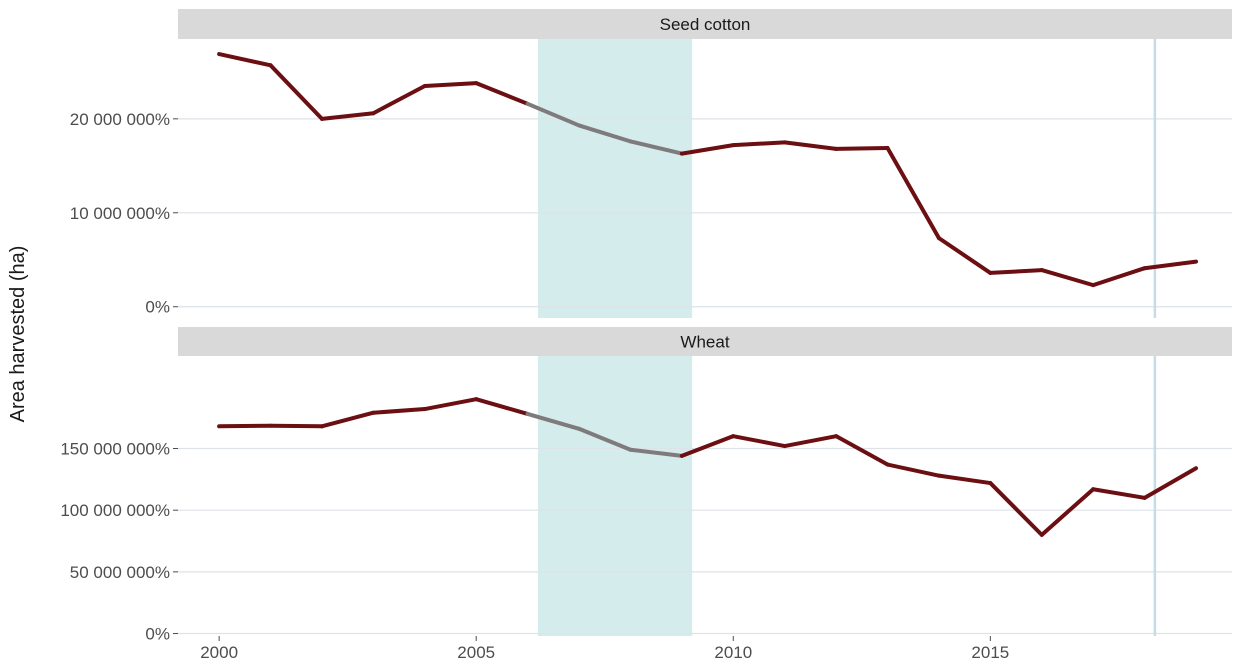 Image resolution: width=1236 pixels, height=662 pixels. What do you see at coordinates (990, 652) in the screenshot?
I see `x-tick-label: 2015` at bounding box center [990, 652].